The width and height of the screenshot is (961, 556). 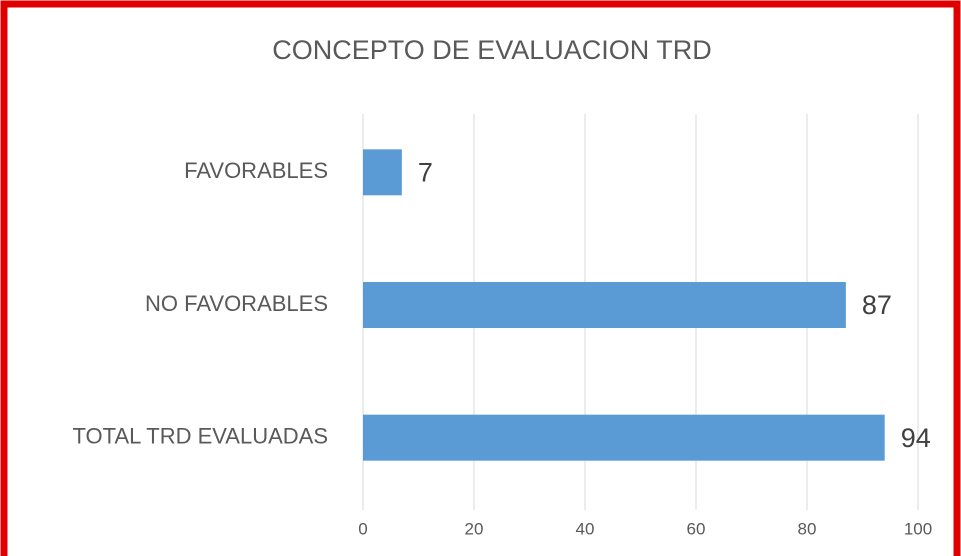 I want to click on value-label: 87, so click(x=877, y=305).